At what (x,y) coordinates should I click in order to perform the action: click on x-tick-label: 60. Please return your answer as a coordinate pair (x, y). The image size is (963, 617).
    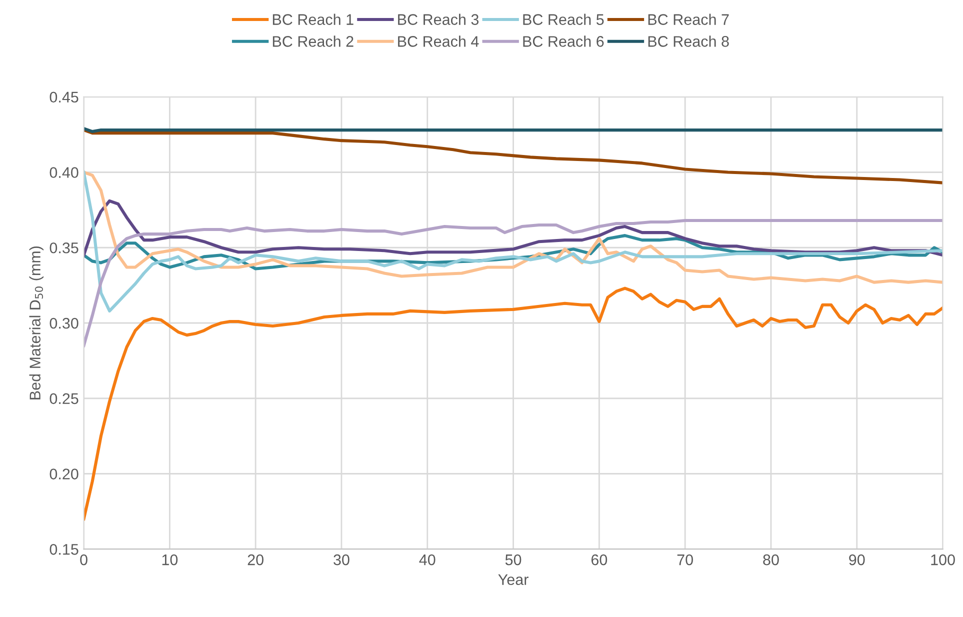
    Looking at the image, I should click on (599, 560).